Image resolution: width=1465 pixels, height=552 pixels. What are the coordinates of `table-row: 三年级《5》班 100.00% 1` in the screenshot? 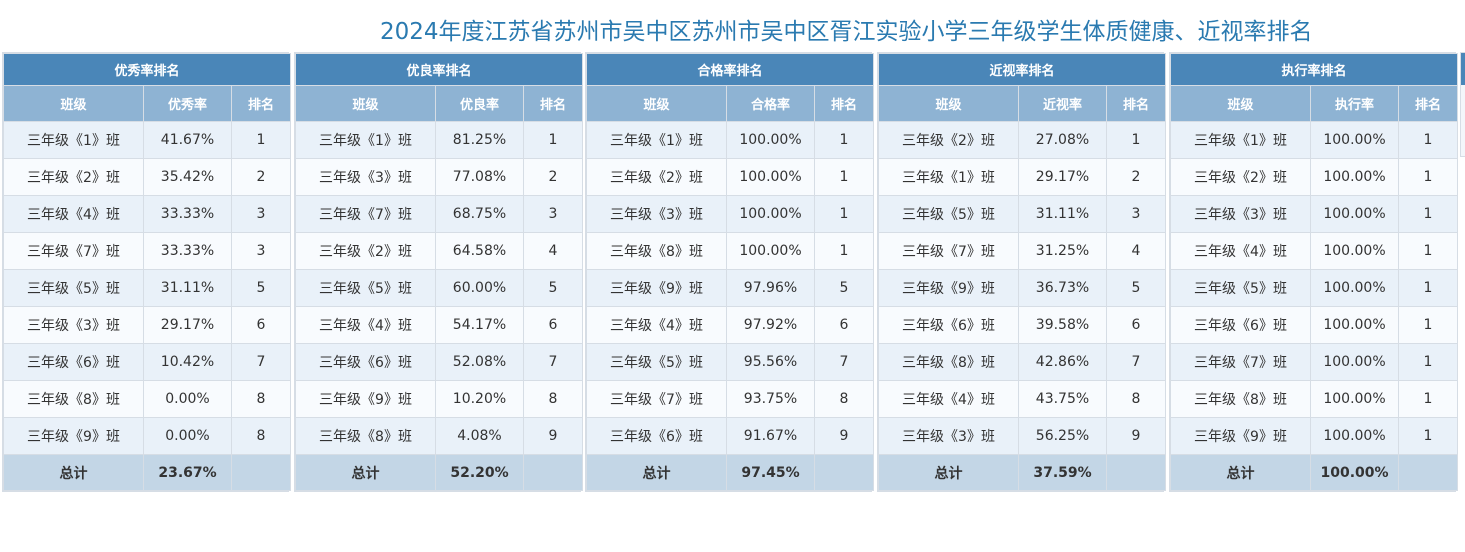 It's located at (1314, 288).